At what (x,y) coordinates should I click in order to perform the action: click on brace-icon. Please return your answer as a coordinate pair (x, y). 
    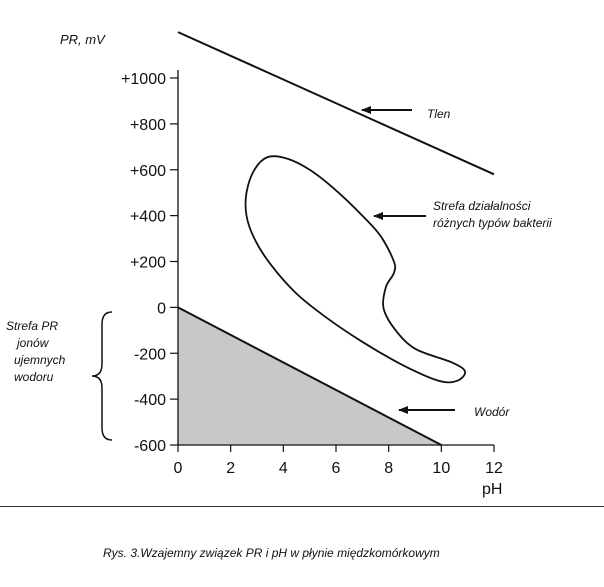
    Looking at the image, I should click on (102, 376).